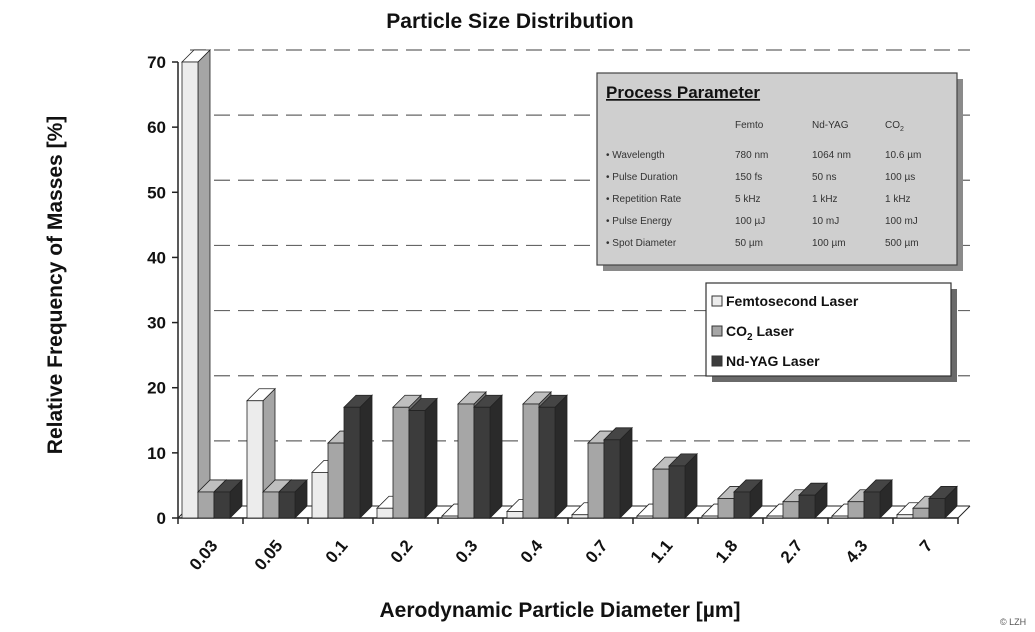  Describe the element at coordinates (717, 361) in the screenshot. I see `legend-swatch-ndyag` at that location.